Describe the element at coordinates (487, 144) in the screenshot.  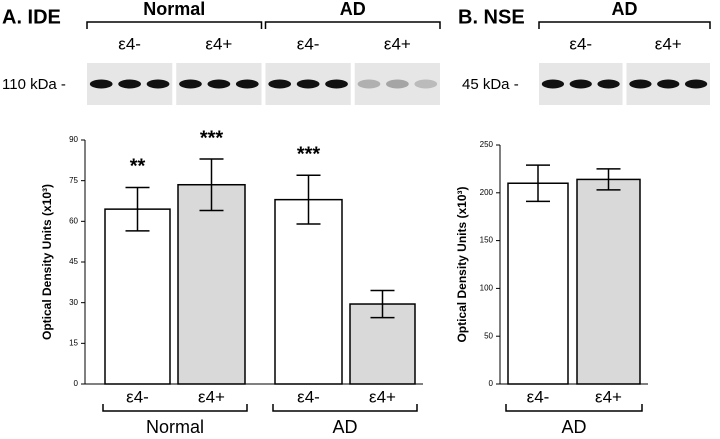
I see `y-tick-label: 250` at that location.